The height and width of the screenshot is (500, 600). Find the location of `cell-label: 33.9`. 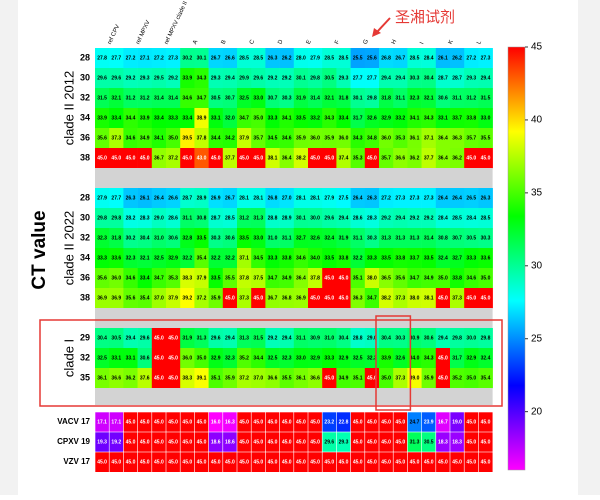

cell-label: 33.9 is located at coordinates (386, 358).